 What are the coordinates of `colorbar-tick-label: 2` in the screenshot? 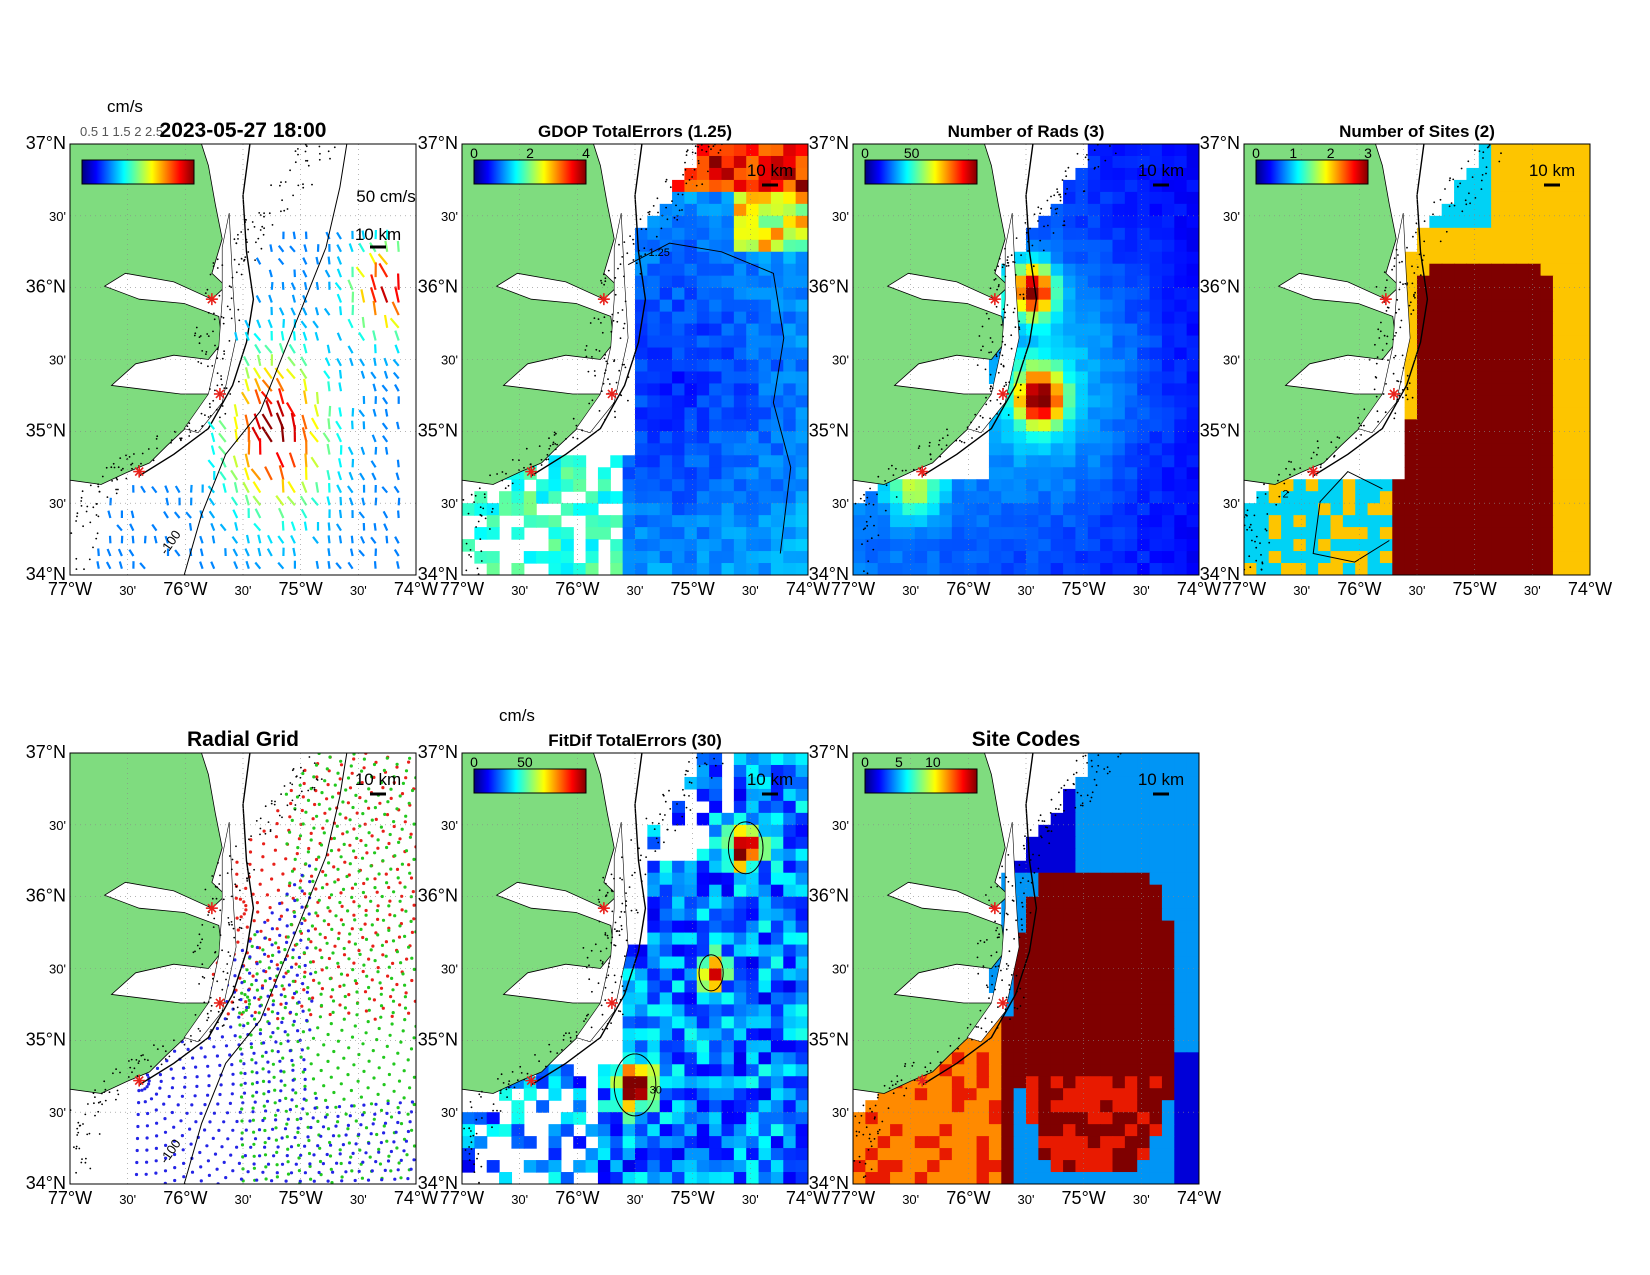 It's located at (530, 153).